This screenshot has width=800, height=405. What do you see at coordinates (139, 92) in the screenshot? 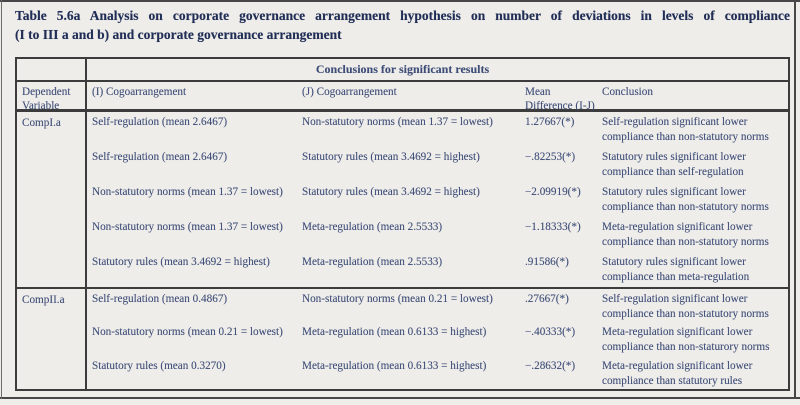
I see `column-header-i-cogoarrangement: (I) Cogoarrangement` at bounding box center [139, 92].